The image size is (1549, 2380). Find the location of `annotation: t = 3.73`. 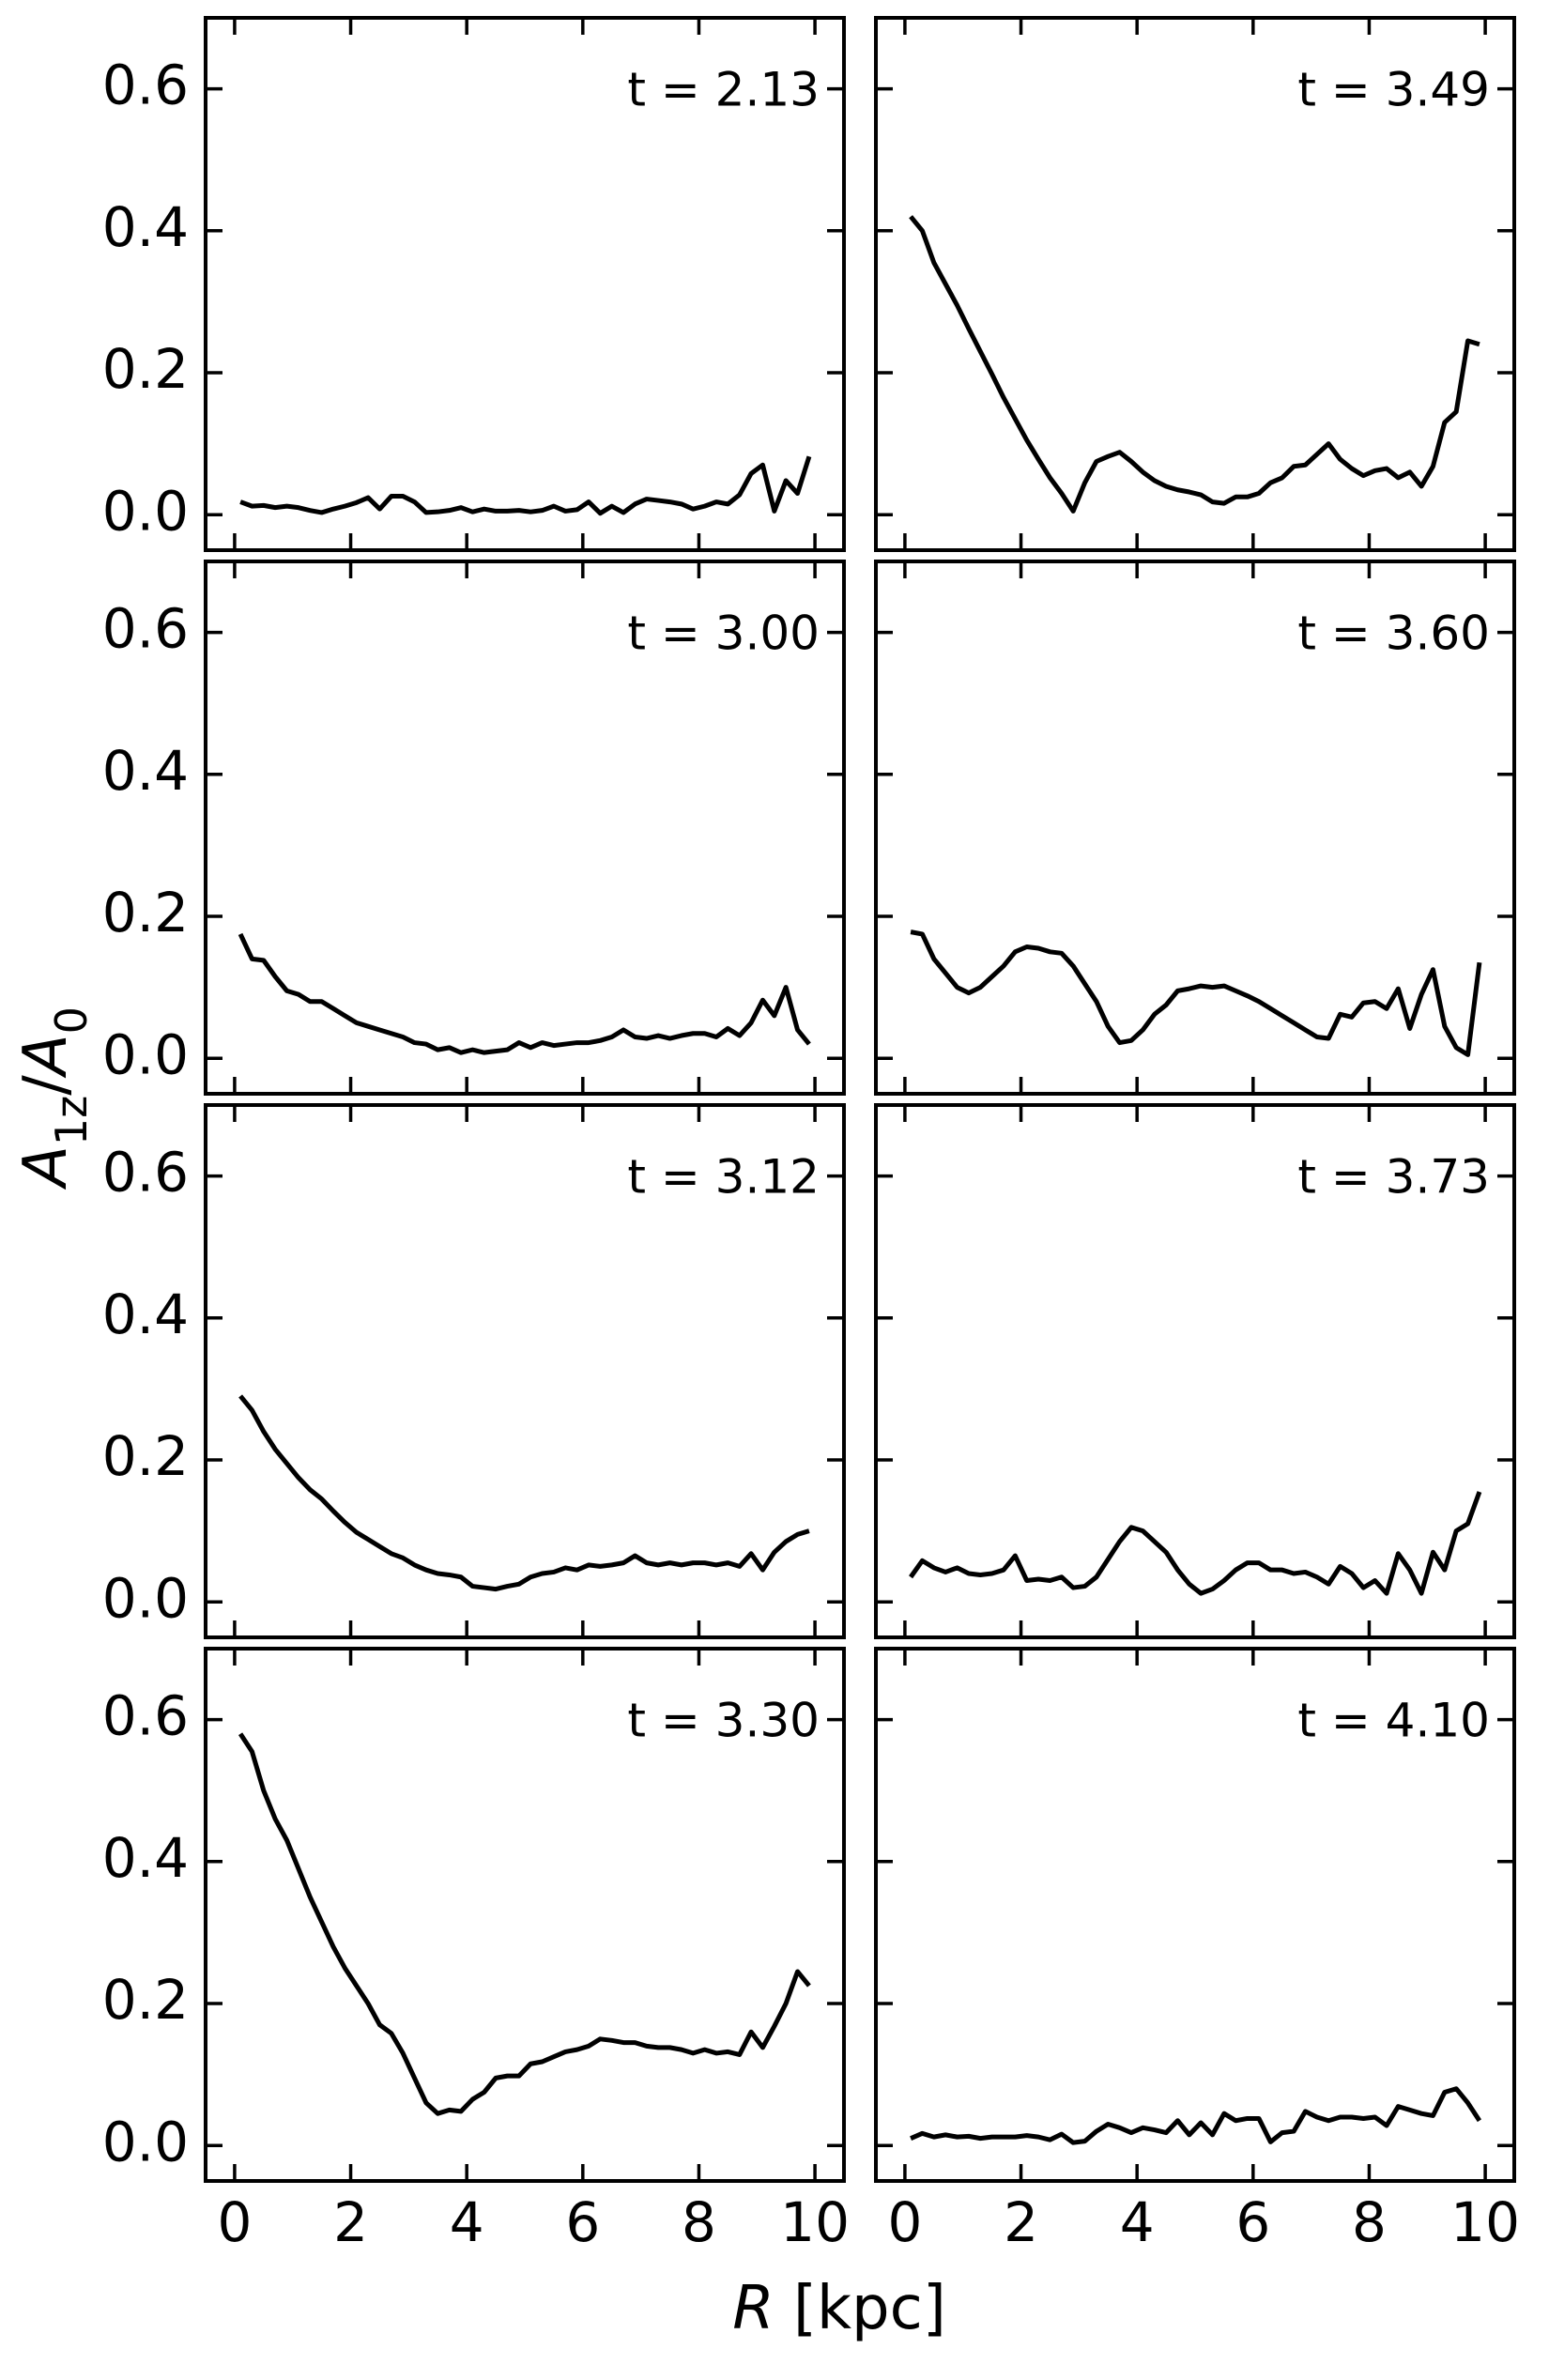

annotation: t = 3.73 is located at coordinates (1393, 1177).